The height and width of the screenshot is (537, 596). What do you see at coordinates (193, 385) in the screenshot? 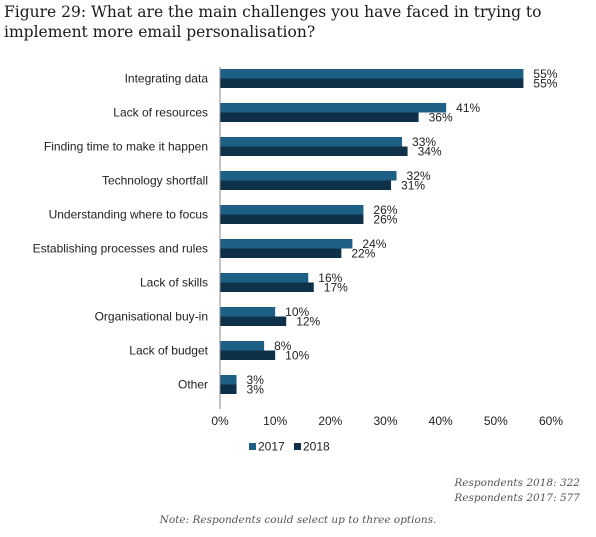
I see `category-label: Other` at bounding box center [193, 385].